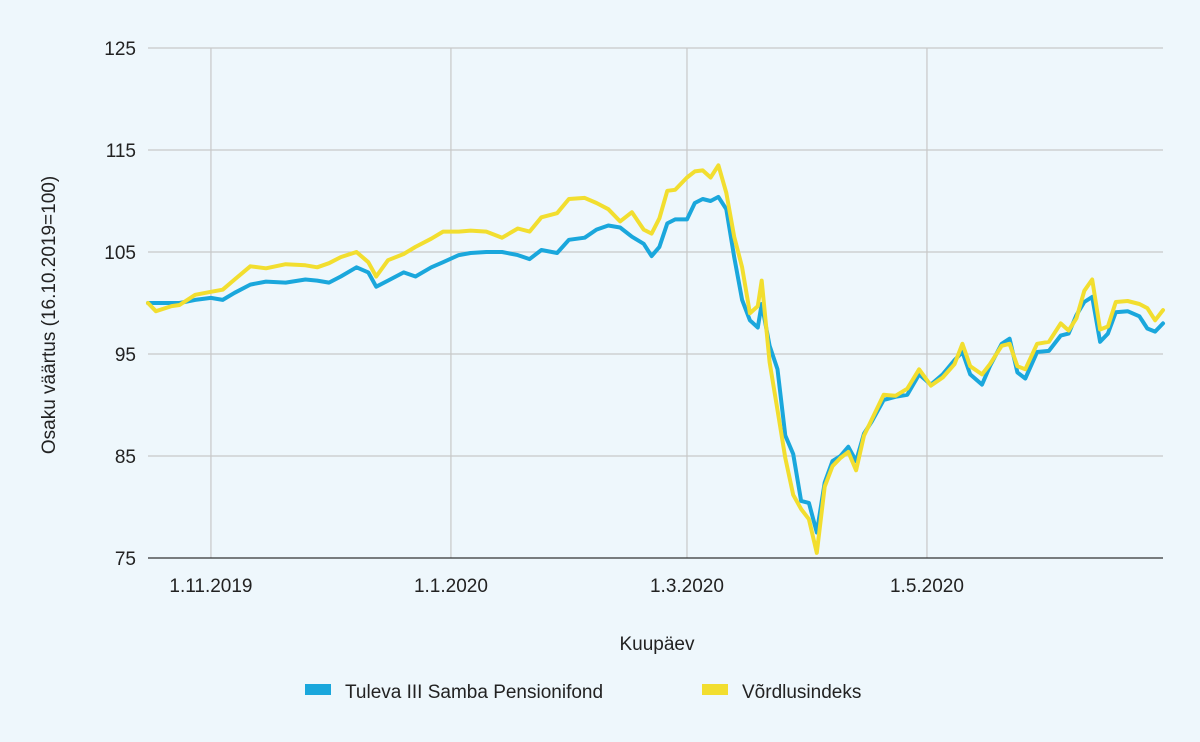  I want to click on x-tick-label: 1.11.2019, so click(210, 586).